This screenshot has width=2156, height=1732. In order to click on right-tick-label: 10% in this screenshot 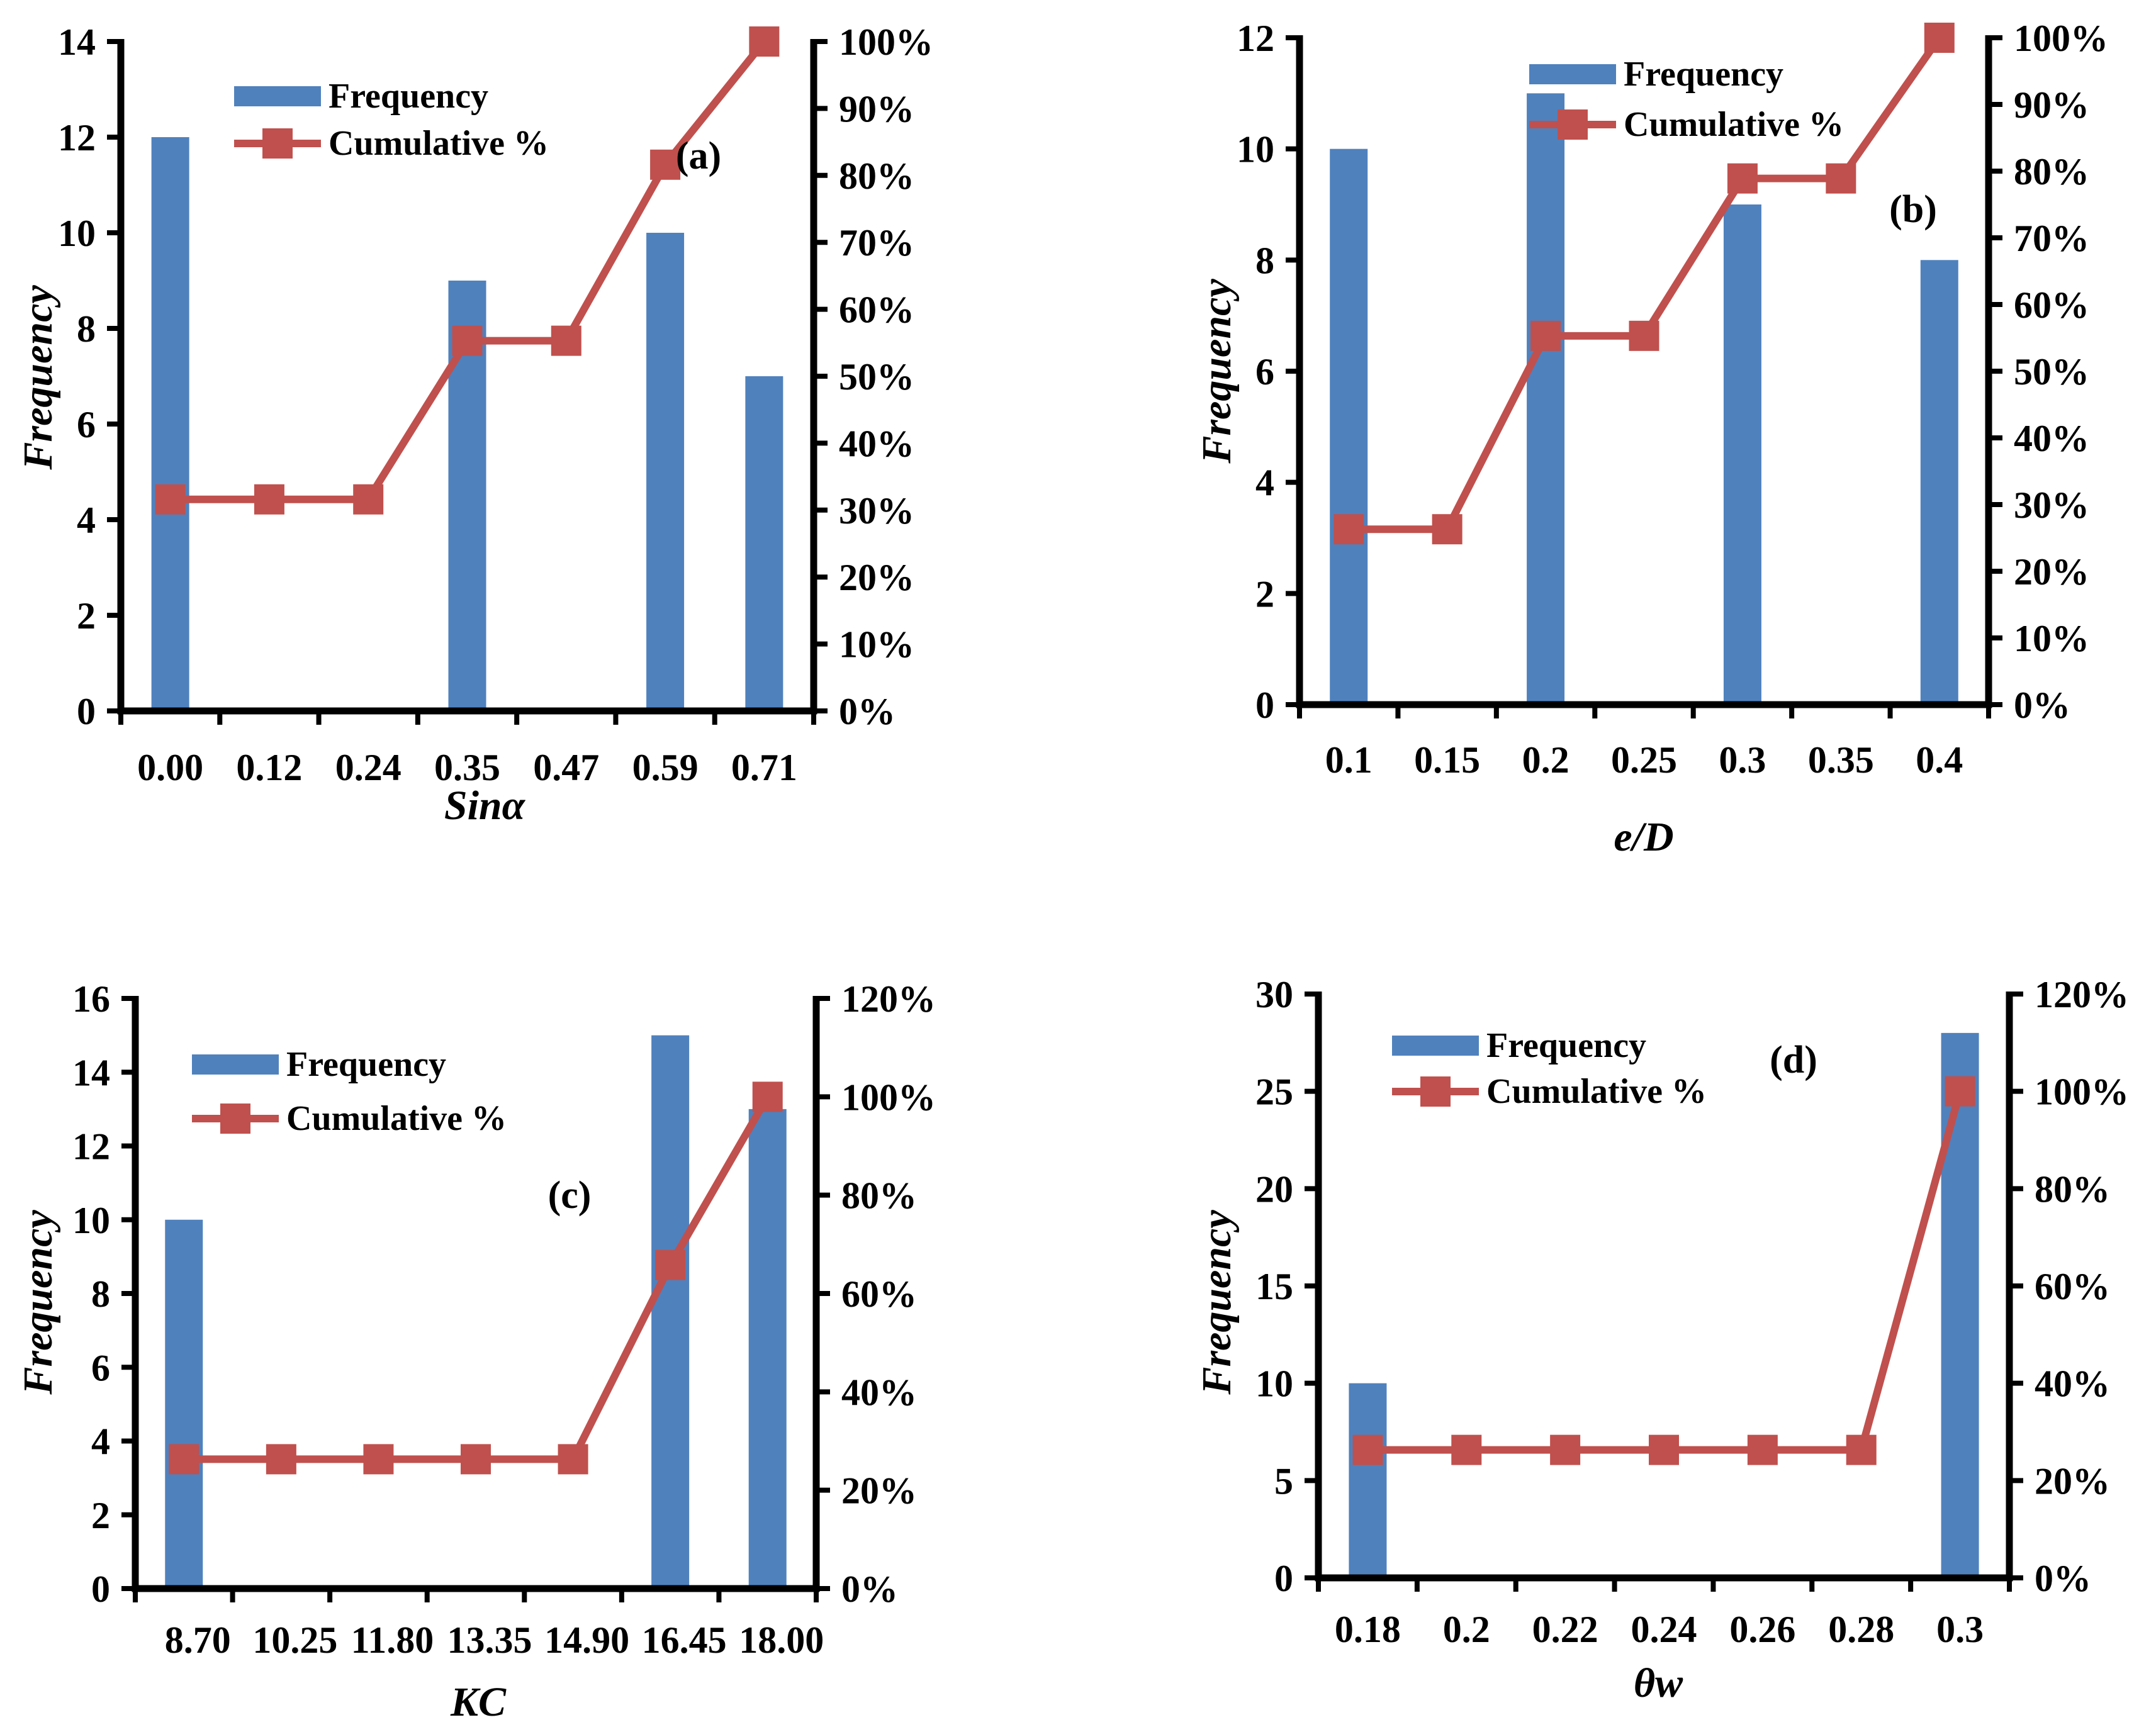, I will do `click(876, 645)`.